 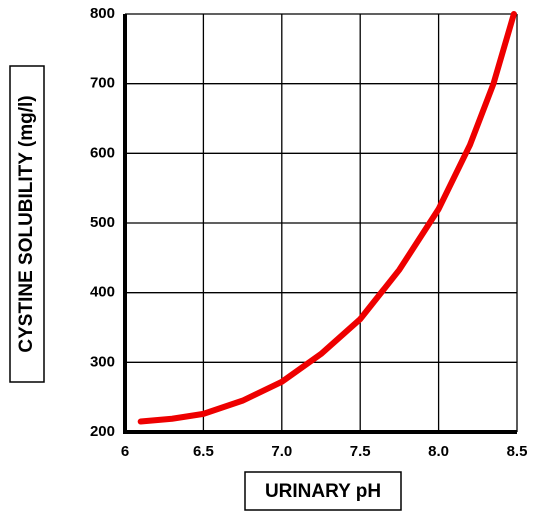 What do you see at coordinates (102, 292) in the screenshot?
I see `y-tick-label: 400` at bounding box center [102, 292].